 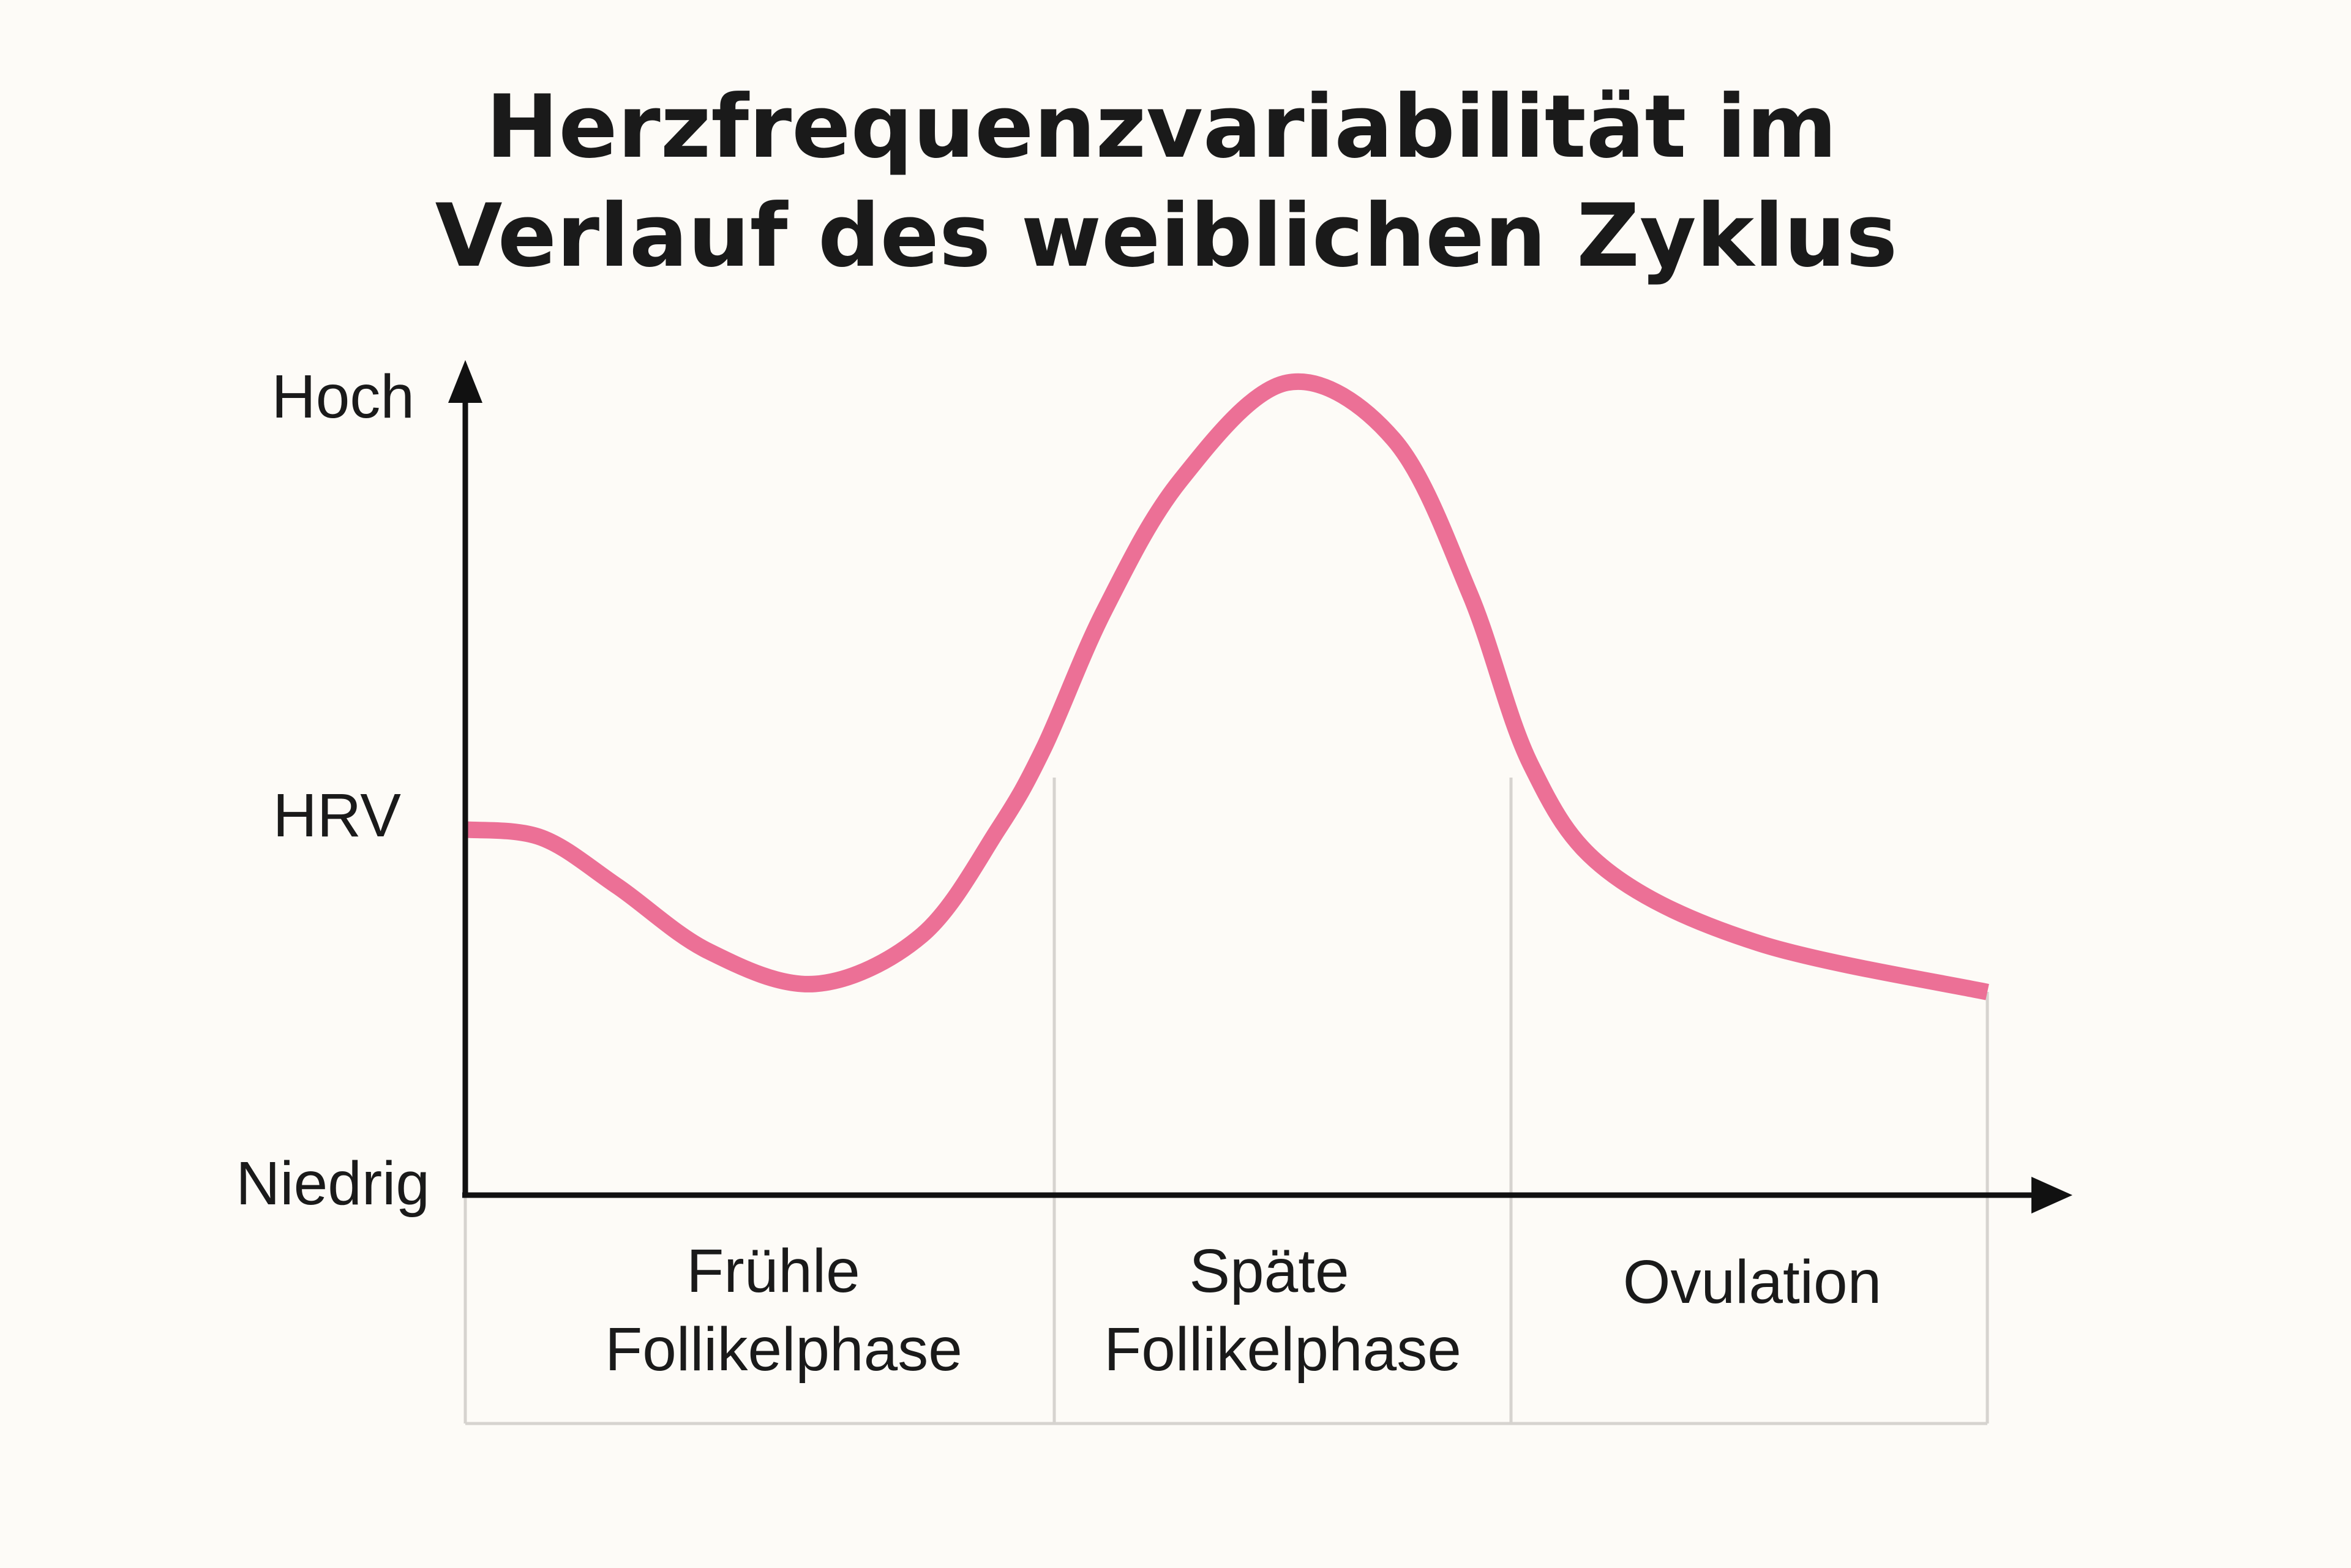 I want to click on y-axis-label: HRV, so click(x=337, y=815).